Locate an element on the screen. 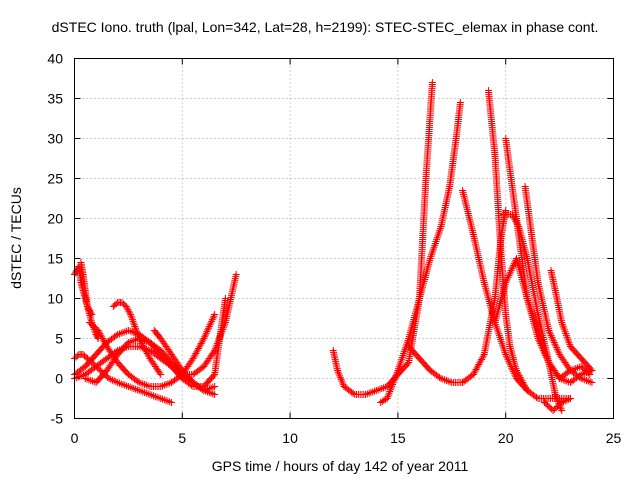 This screenshot has width=640, height=480. y-tick-label: 40 is located at coordinates (55, 59).